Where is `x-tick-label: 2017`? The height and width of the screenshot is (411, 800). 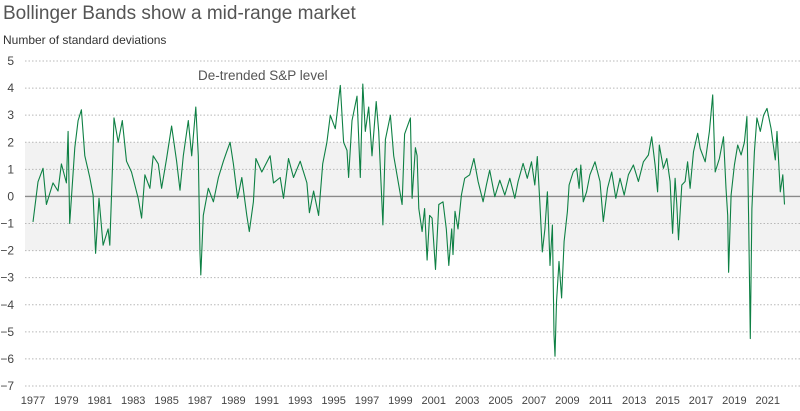
x-tick-label: 2017 is located at coordinates (701, 401).